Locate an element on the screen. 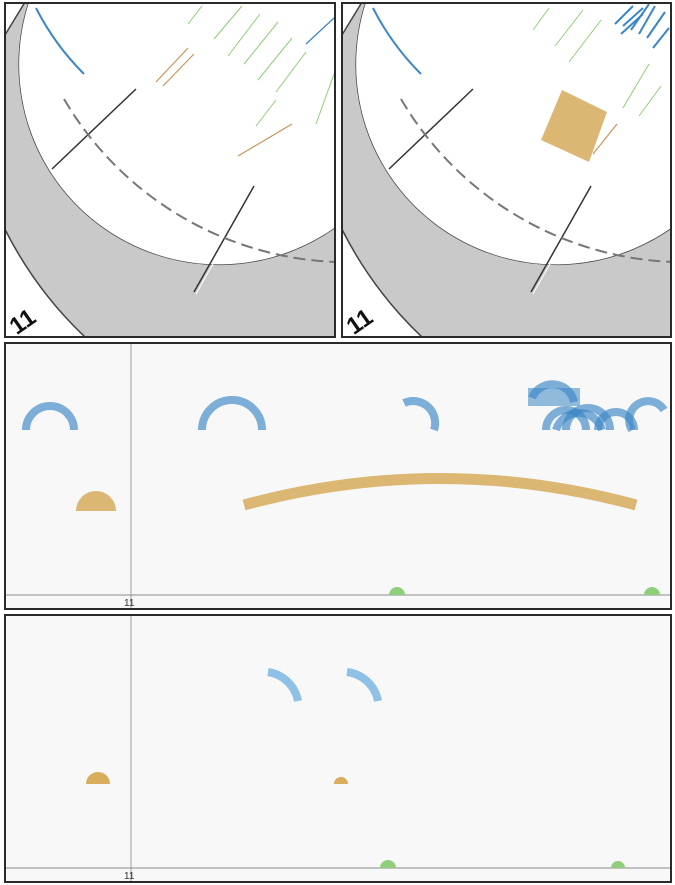  tan-long-arc is located at coordinates (440, 492).